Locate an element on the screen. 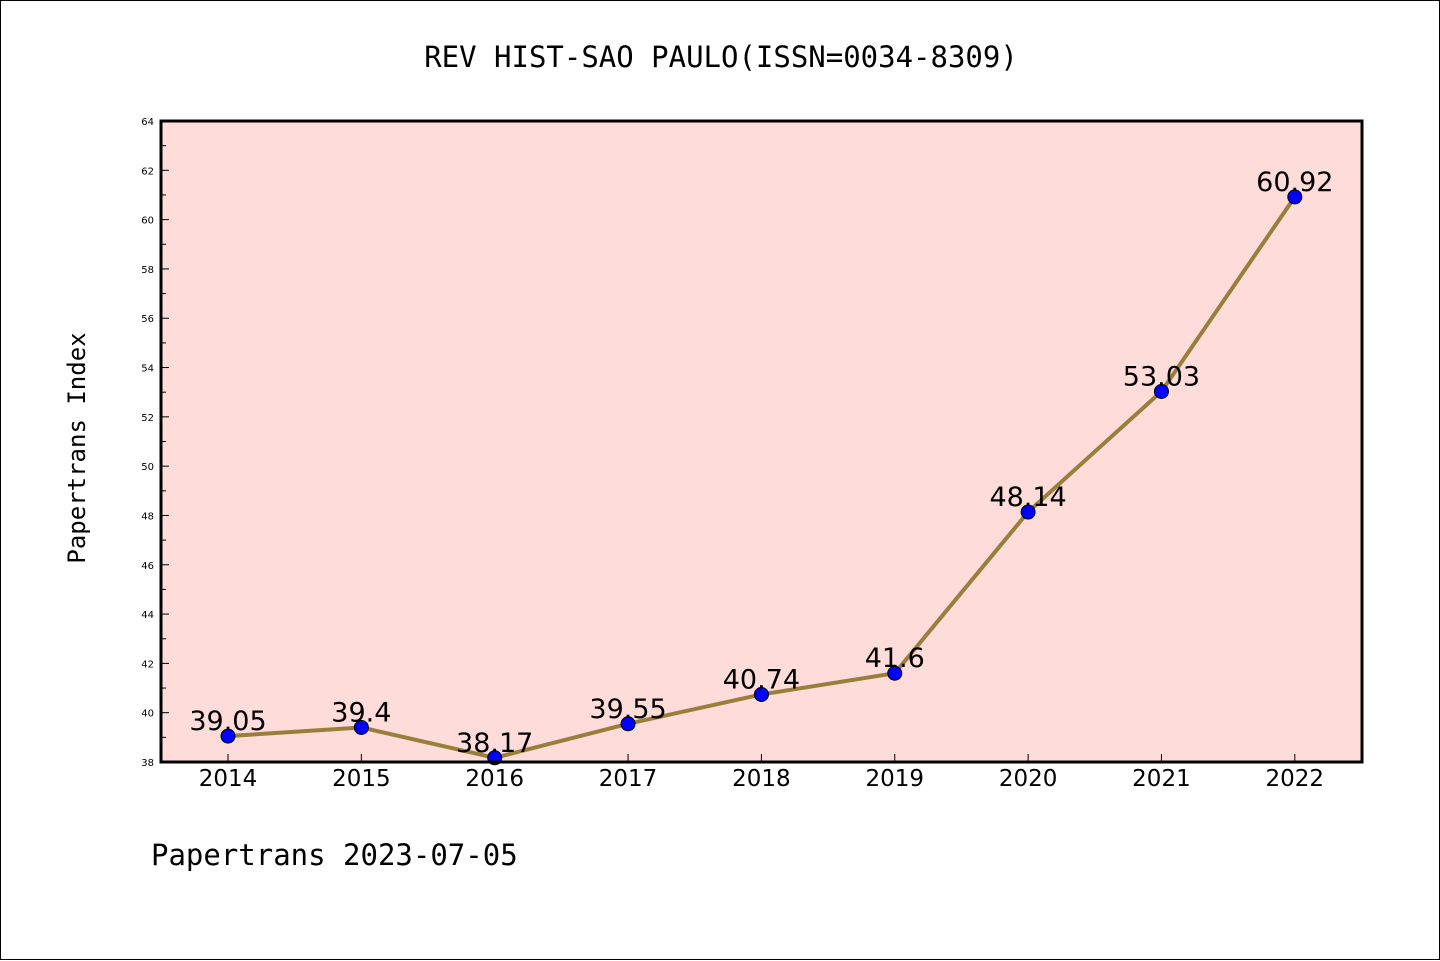 The image size is (1440, 961). y-tick-label: 46 is located at coordinates (147, 566).